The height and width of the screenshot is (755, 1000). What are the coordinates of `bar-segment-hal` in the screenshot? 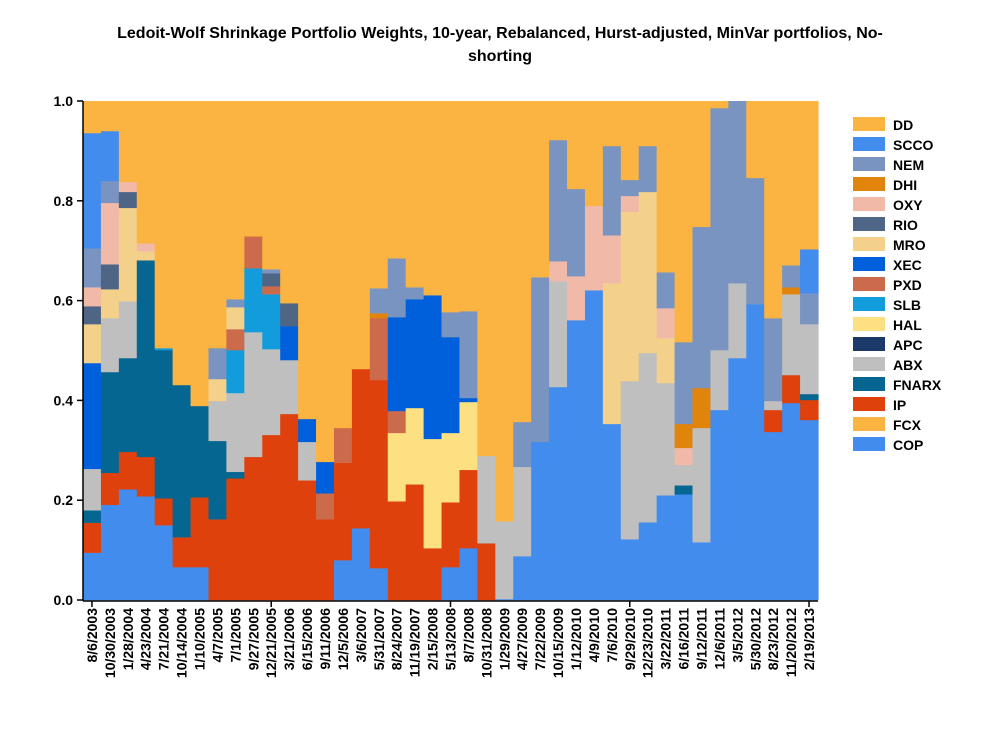 It's located at (415, 446).